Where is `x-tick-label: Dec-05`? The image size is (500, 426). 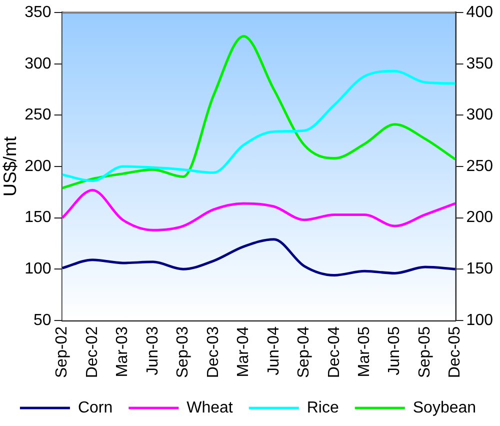
x-tick-label: Dec-05 is located at coordinates (455, 352).